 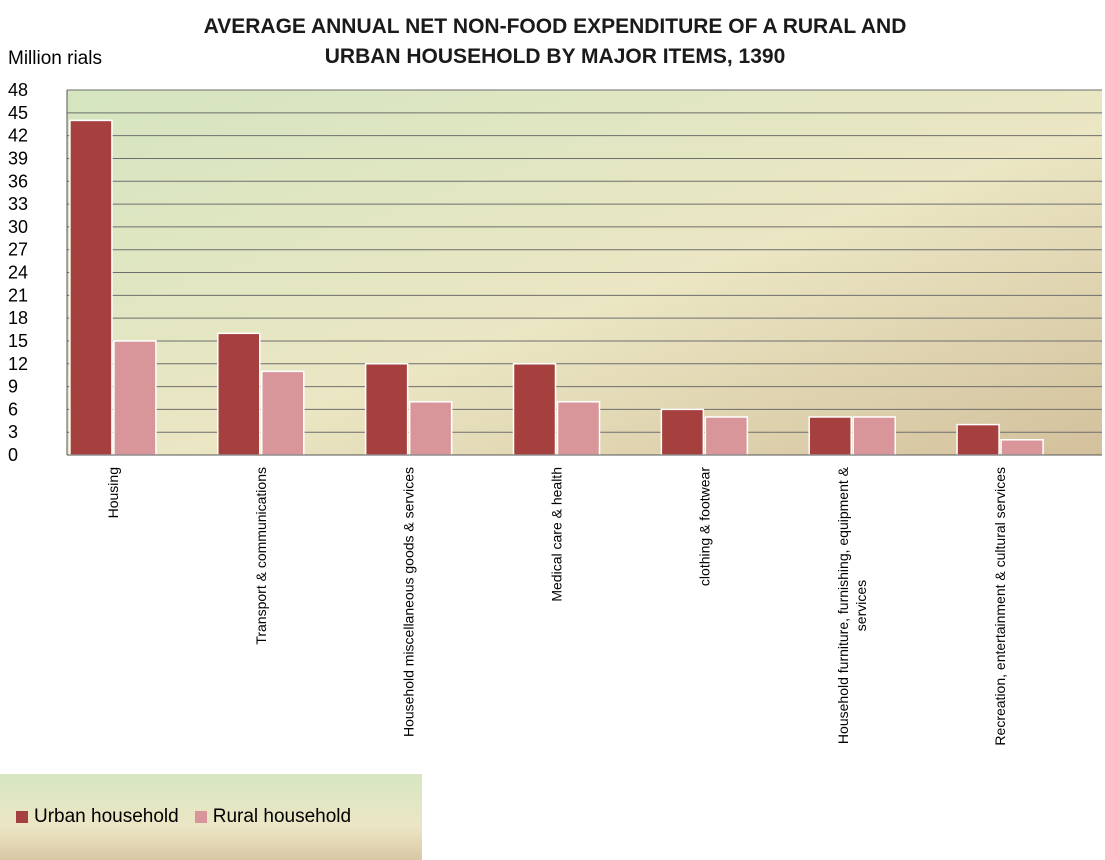 I want to click on y-tick-label: 9, so click(x=13, y=387).